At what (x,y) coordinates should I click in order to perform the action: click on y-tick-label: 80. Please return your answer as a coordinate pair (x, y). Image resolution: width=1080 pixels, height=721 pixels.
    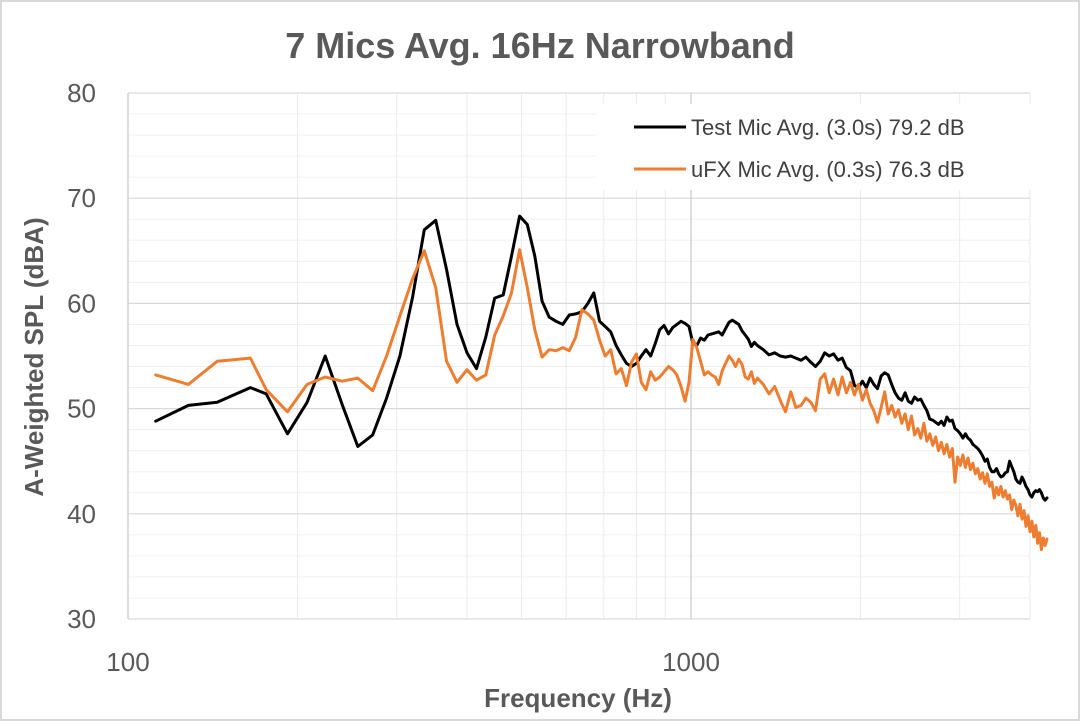
    Looking at the image, I should click on (81, 93).